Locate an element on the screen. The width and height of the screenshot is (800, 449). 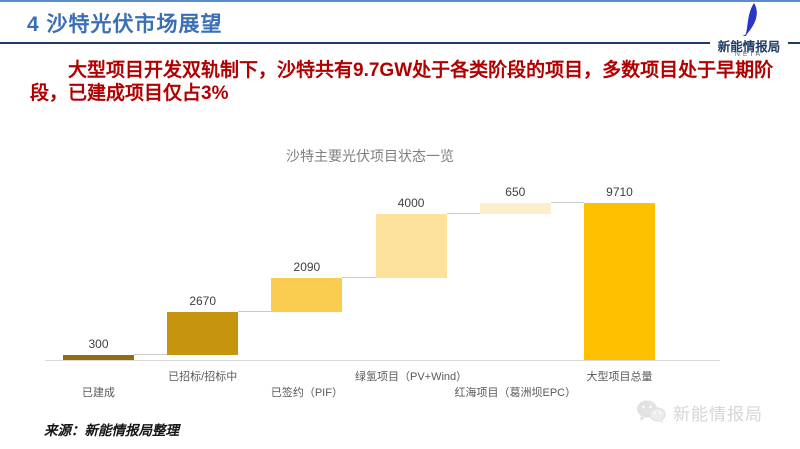
feather-icon is located at coordinates (749, 20).